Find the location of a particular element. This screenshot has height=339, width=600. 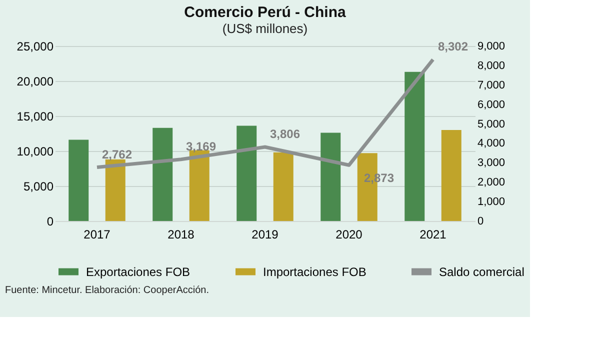

y-tick-label: 0 is located at coordinates (50, 221).